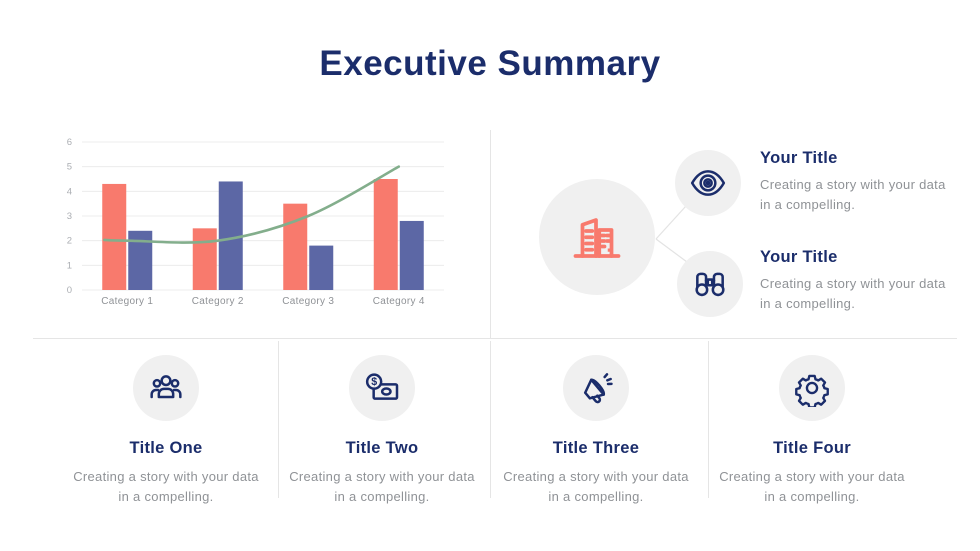 Image resolution: width=980 pixels, height=551 pixels. I want to click on svg-text: Category 1, so click(127, 301).